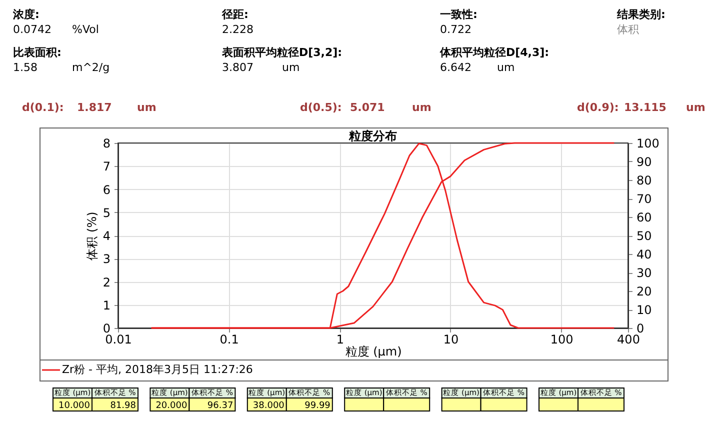  Describe the element at coordinates (456, 67) in the screenshot. I see `text: 6.642` at that location.